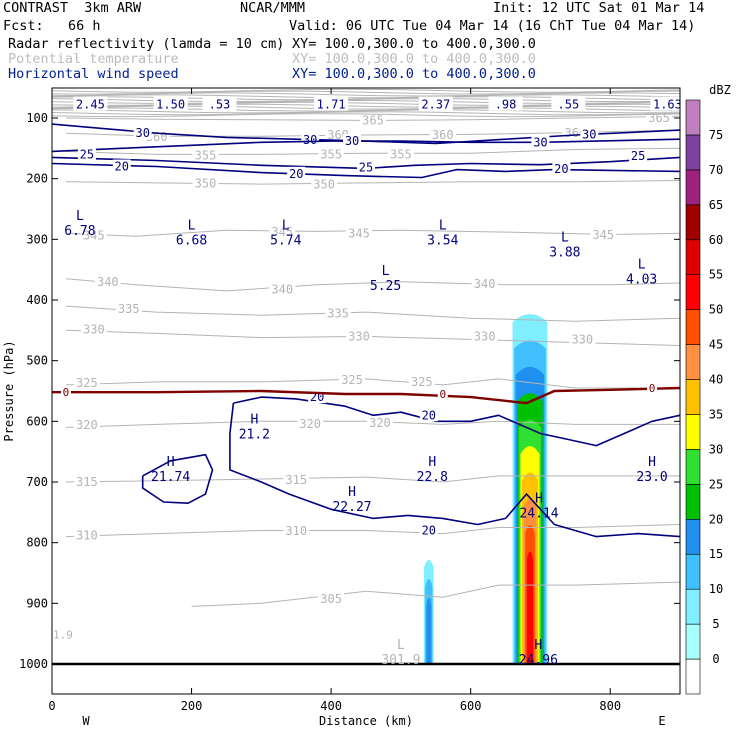 The image size is (740, 740). Describe the element at coordinates (37, 118) in the screenshot. I see `y-tick-label: 100` at that location.